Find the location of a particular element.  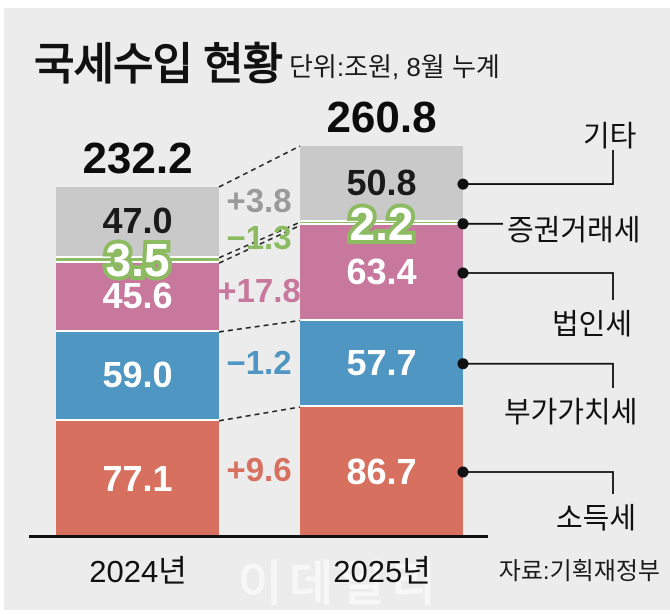

bar-segment-부가가치세: 57.7 is located at coordinates (381, 363).